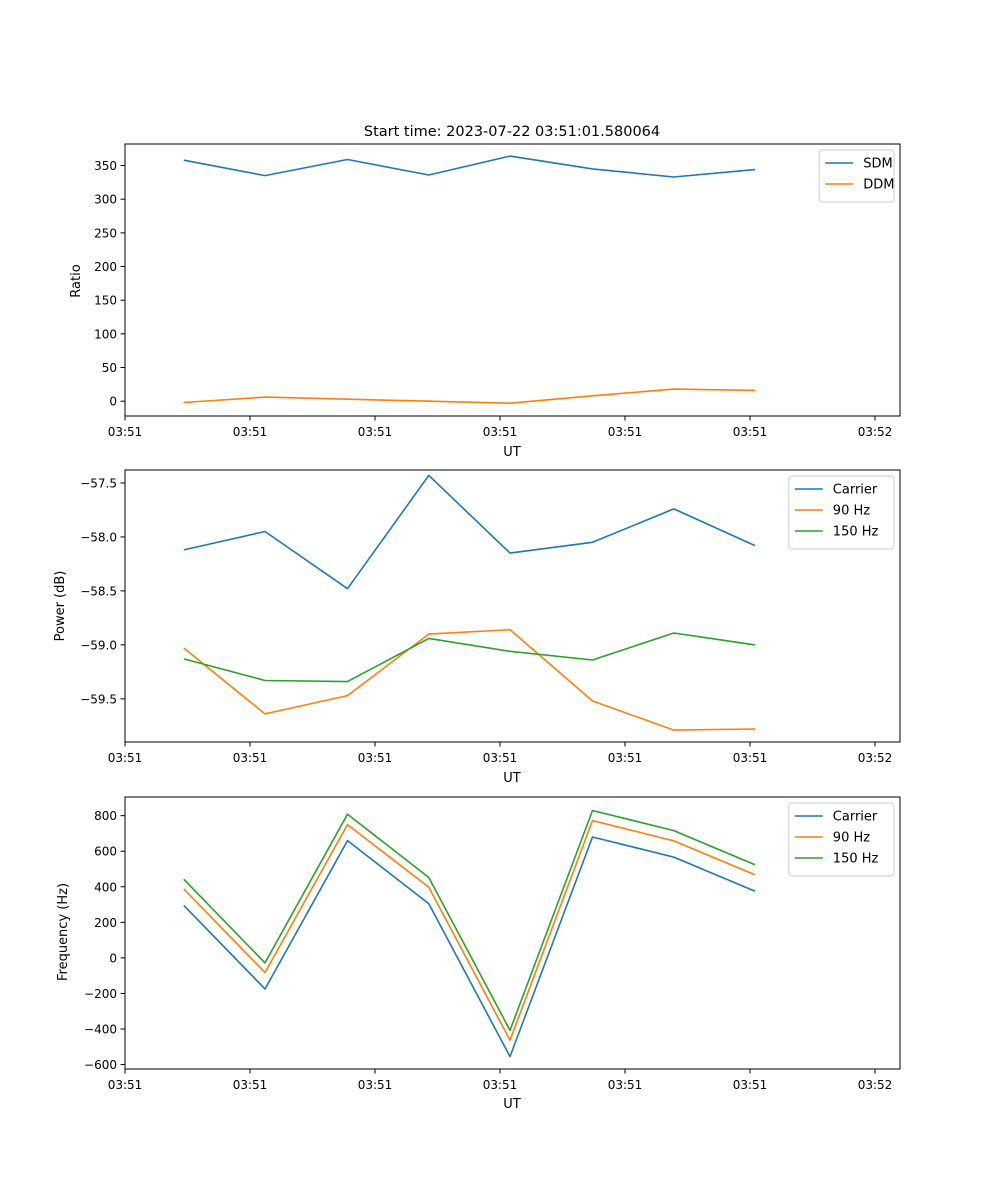  I want to click on chart-title: Start time: 2023-07-22 03:51:01.580064, so click(512, 132).